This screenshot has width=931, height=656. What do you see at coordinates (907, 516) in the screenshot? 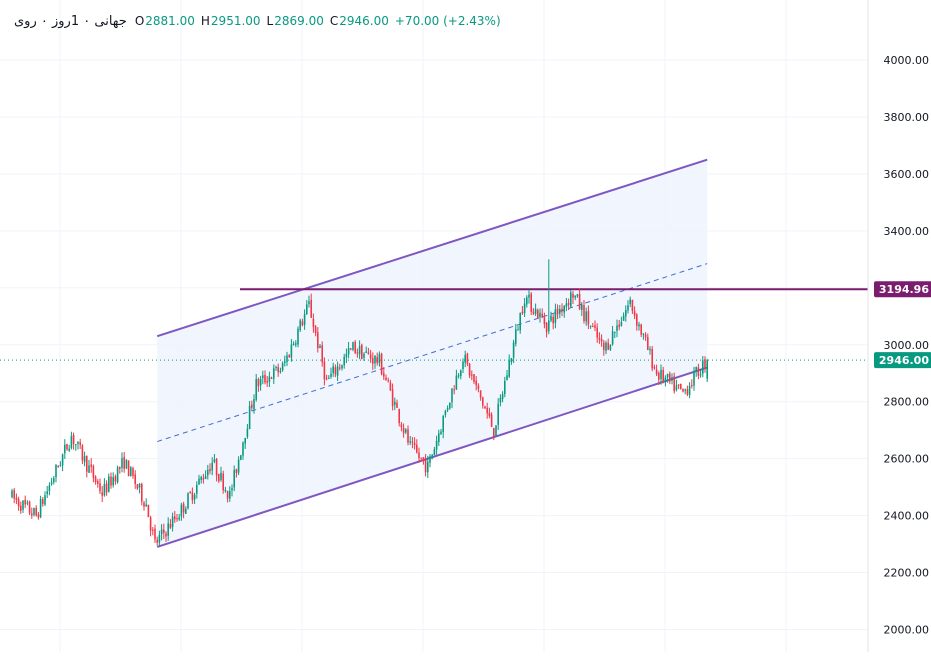
I see `price-tick-label: 2400.00` at bounding box center [907, 516].